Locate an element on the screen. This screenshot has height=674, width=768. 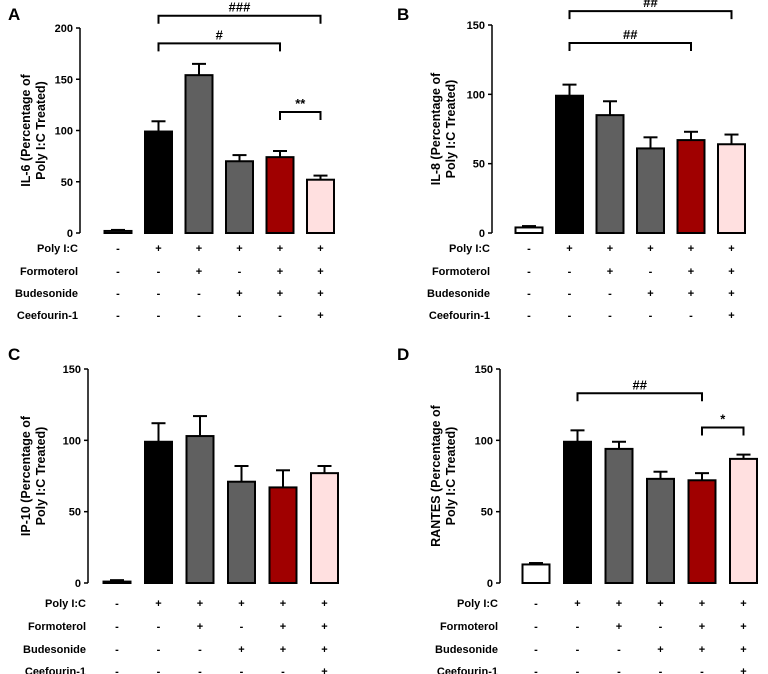
y-axis-label: IL-6 (Percentage ofPoly I:C Treated) is located at coordinates (33, 129).